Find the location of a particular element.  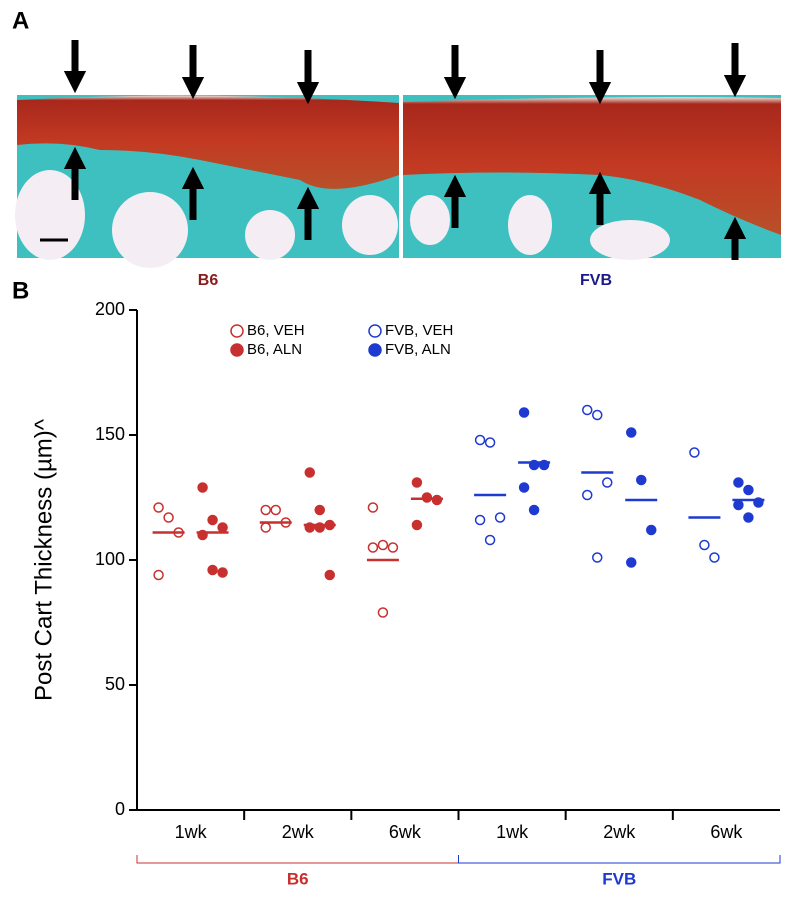

legend-label: B6, ALN is located at coordinates (274, 349).